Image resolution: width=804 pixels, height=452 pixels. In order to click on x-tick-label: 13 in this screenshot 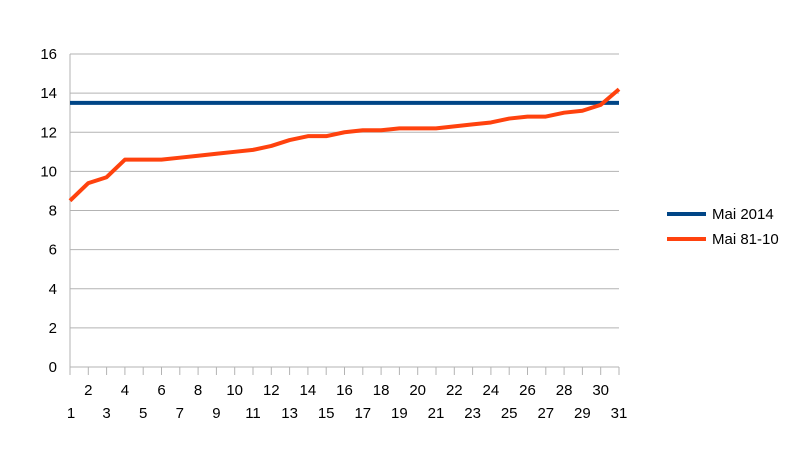, I will do `click(289, 413)`.